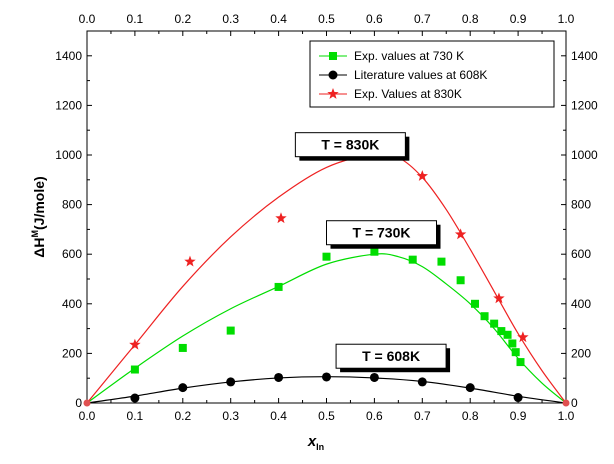 This screenshot has height=464, width=614. I want to click on curve-labels: T = 830K T = 730K T = 608K, so click(372, 252).